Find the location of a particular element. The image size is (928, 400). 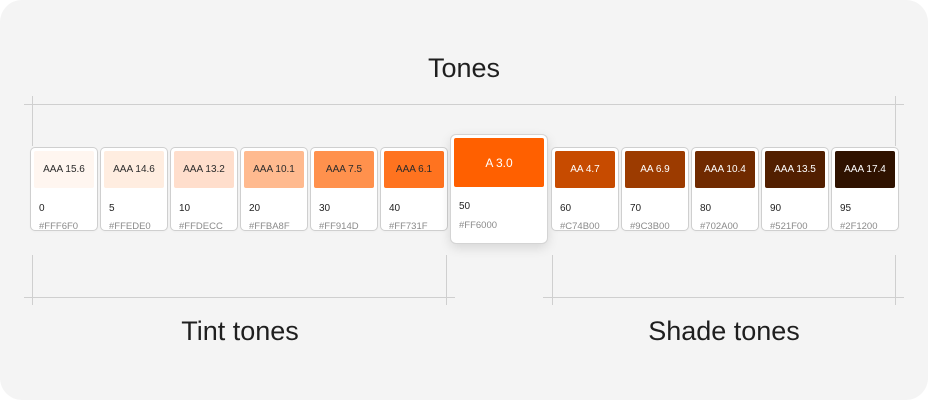

swatch-tone-value: 50 is located at coordinates (465, 206).